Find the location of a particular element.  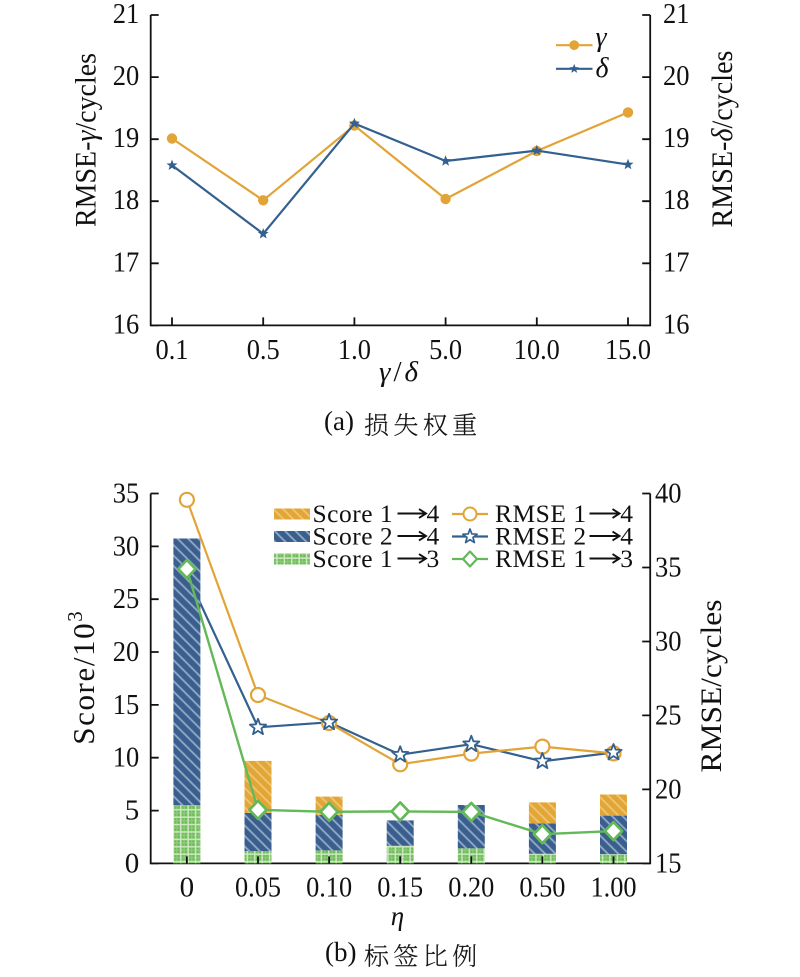

svg-text: η is located at coordinates (397, 916).